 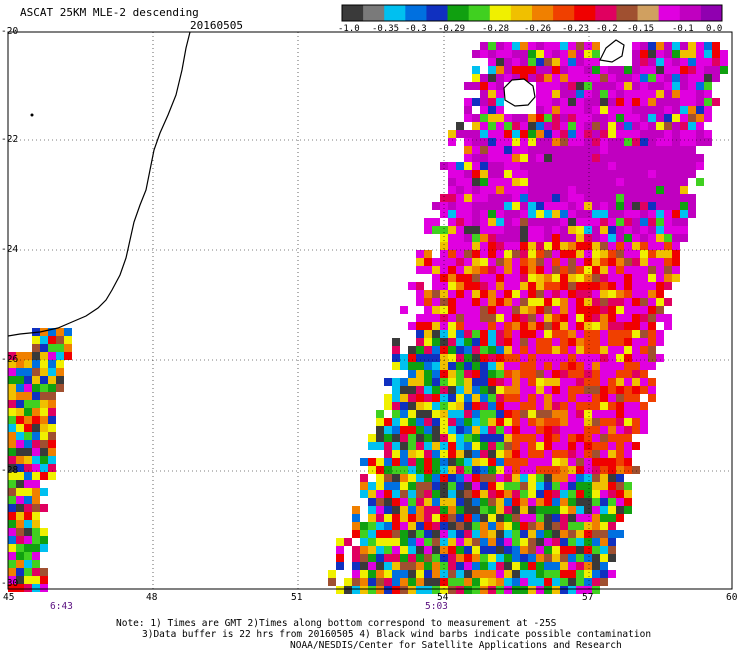 What do you see at coordinates (436, 606) in the screenshot?
I see `pass-time-right: 5:03` at bounding box center [436, 606].